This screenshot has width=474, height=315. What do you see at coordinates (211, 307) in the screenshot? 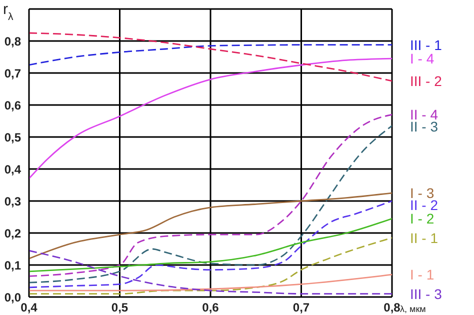
I see `x-tick-label: 0,6` at bounding box center [211, 307].